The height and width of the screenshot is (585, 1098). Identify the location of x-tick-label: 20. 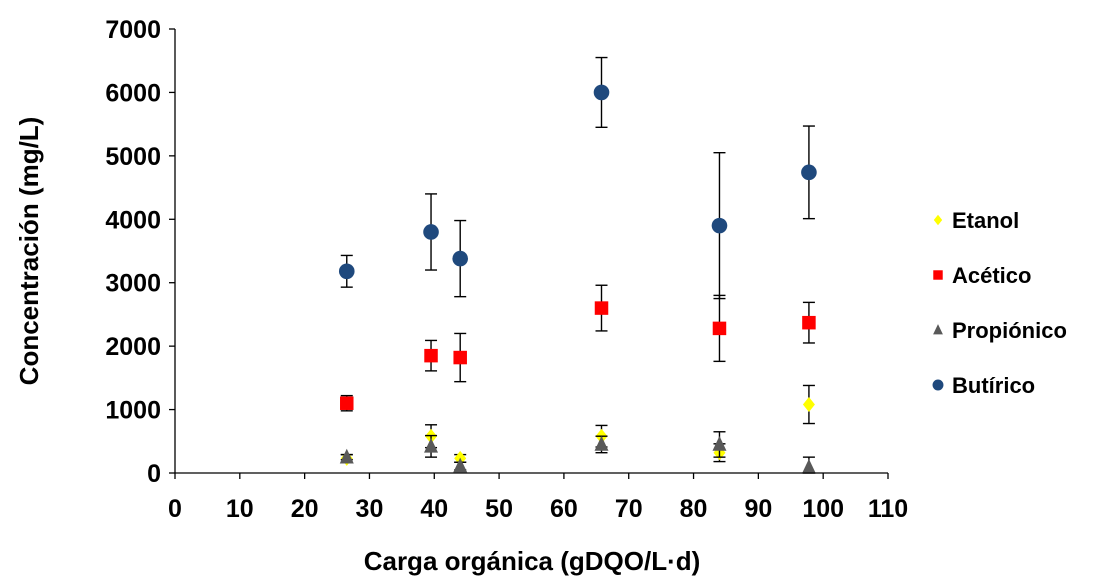
(305, 509).